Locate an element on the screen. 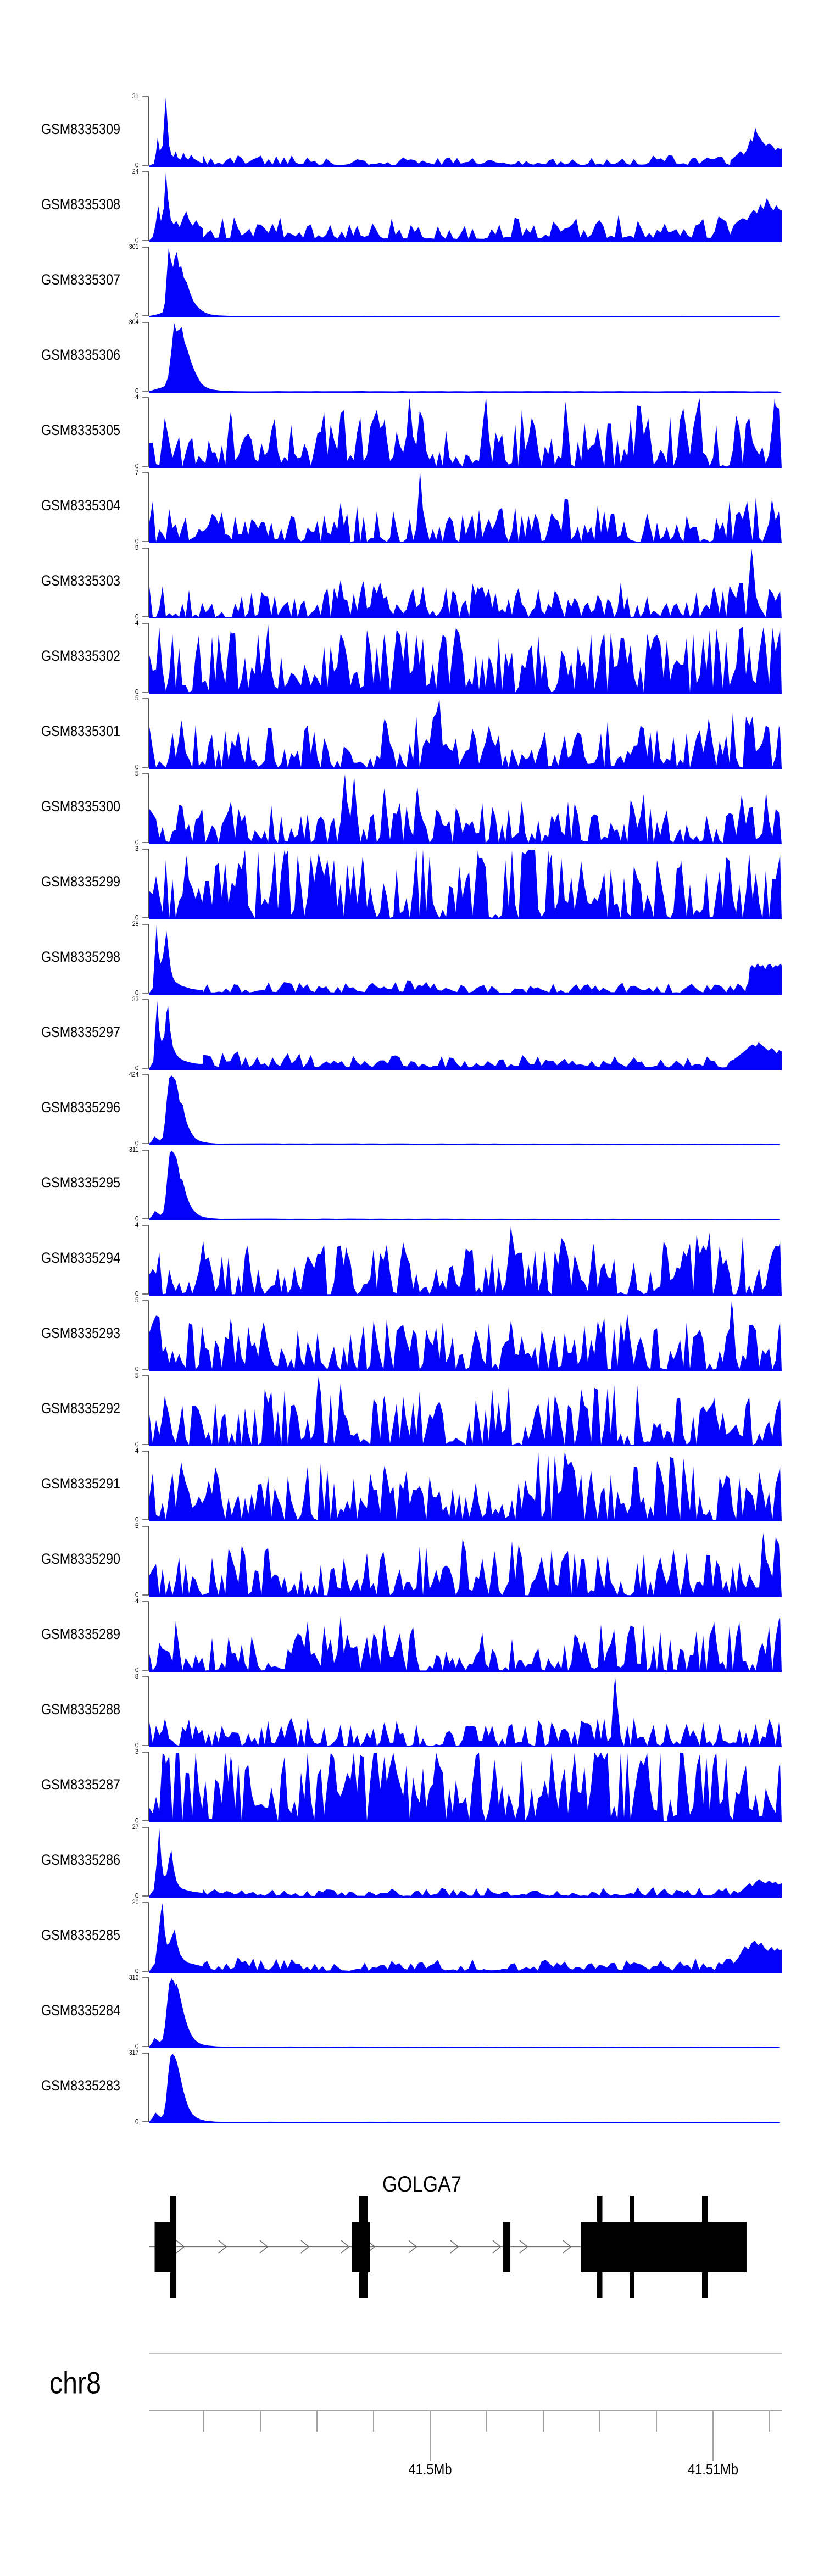 The image size is (824, 2576). svg-text: 8 is located at coordinates (137, 1676).